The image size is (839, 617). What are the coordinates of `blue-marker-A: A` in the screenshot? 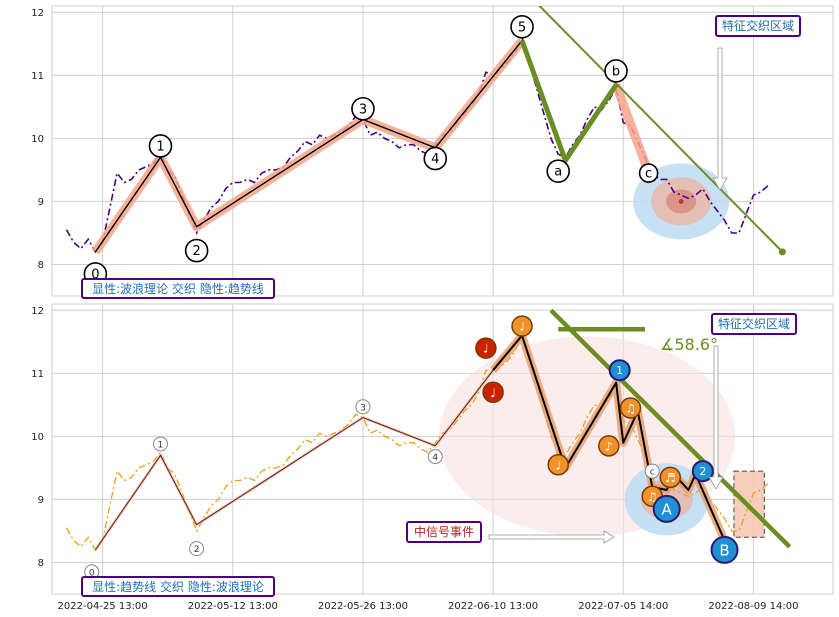 It's located at (667, 509).